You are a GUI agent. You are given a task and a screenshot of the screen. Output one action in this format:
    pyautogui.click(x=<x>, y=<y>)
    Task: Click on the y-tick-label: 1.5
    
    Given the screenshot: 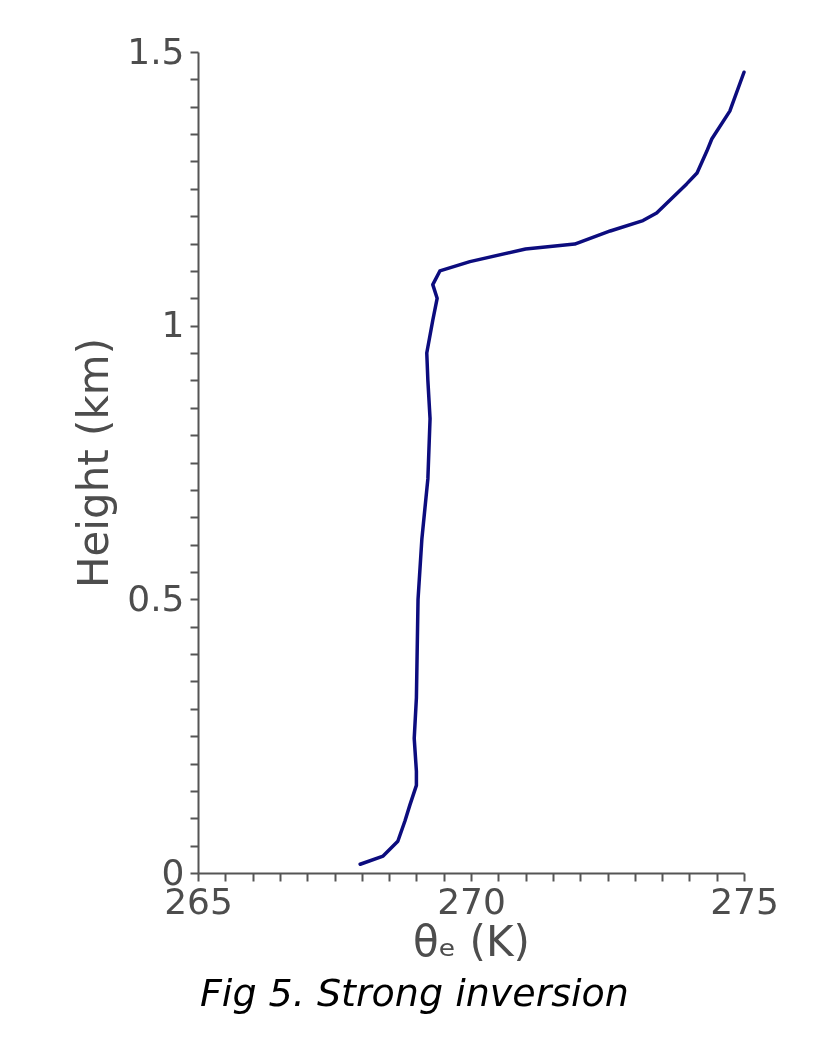 What is the action you would take?
    pyautogui.click(x=156, y=51)
    